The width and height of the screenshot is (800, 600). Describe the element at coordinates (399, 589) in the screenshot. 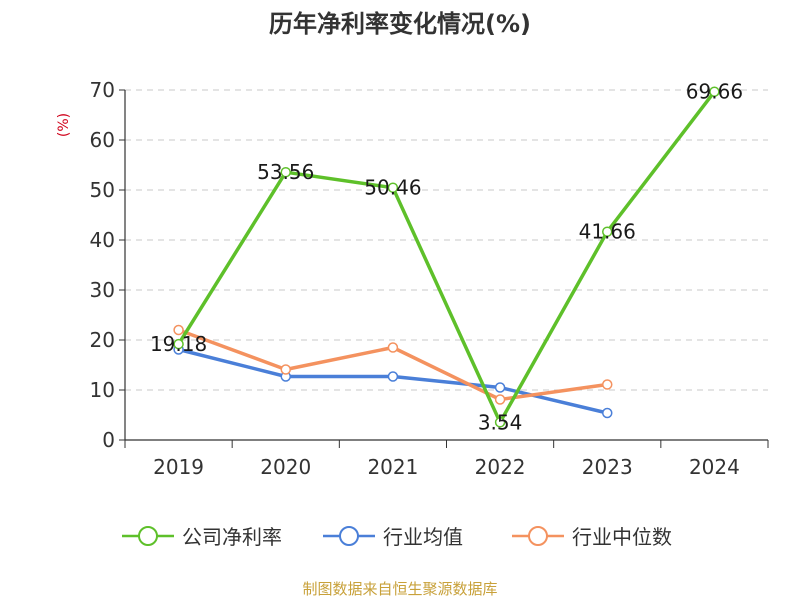

I see `source-note: 制图数据来自恒生聚源数据库` at that location.